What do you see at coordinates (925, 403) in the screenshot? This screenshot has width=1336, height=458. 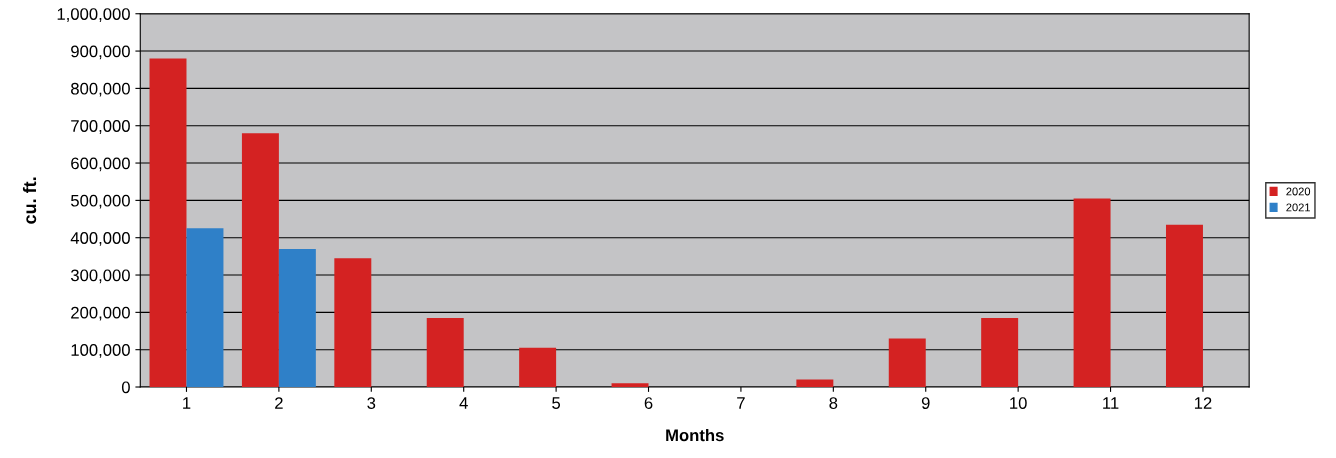 I see `x-tick-label: 9` at bounding box center [925, 403].